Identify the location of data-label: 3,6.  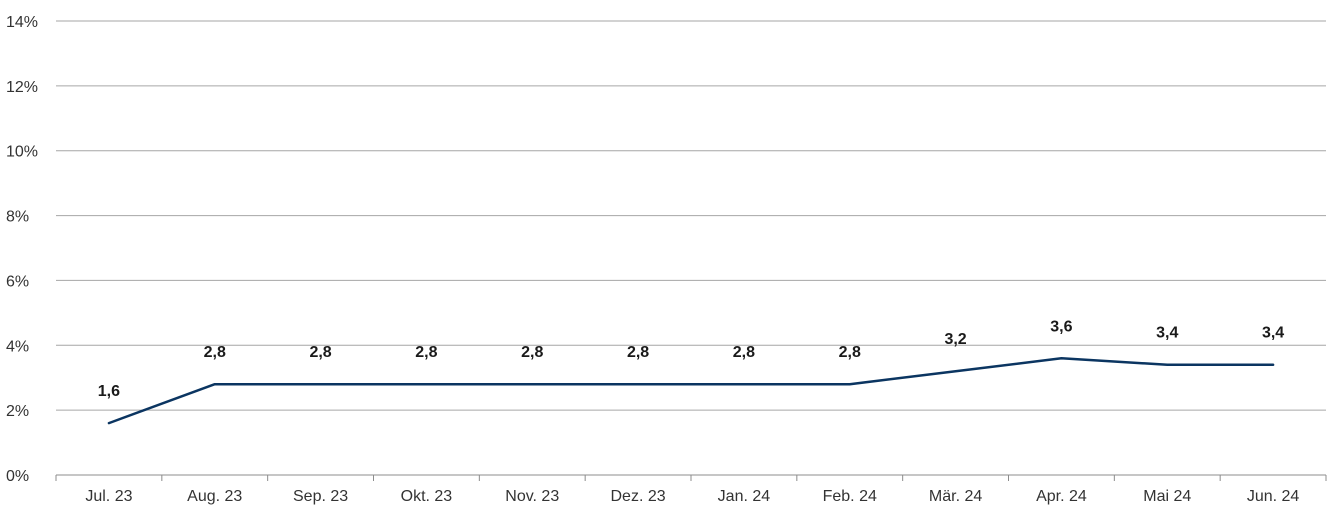
(1061, 326).